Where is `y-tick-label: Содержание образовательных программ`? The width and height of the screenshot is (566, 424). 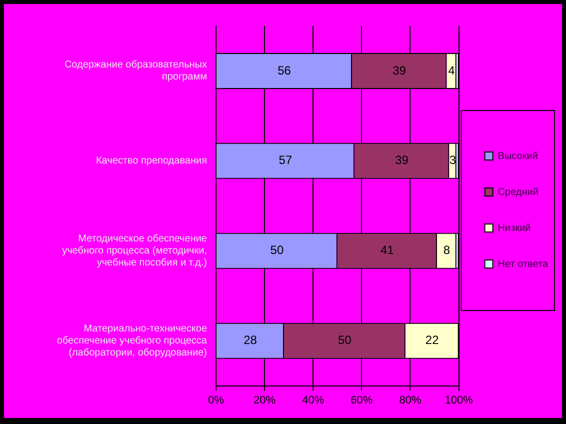
y-tick-label: Содержание образовательных программ is located at coordinates (136, 71).